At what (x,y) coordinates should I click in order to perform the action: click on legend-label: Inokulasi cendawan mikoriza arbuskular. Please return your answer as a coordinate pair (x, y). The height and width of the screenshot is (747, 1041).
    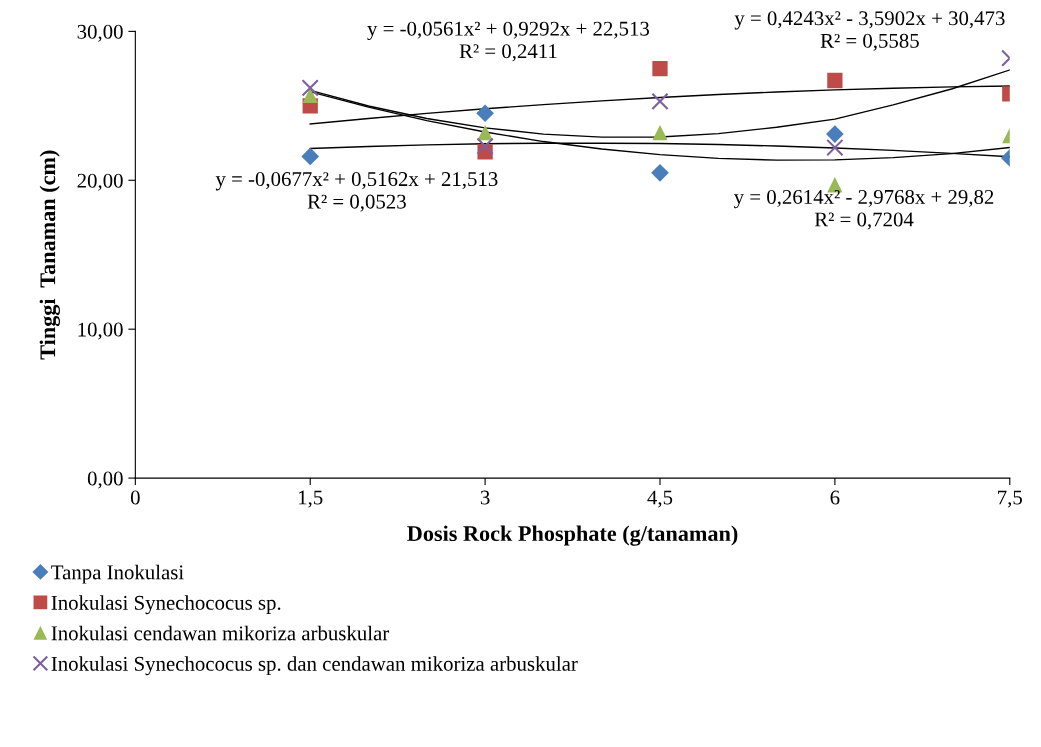
    Looking at the image, I should click on (220, 633).